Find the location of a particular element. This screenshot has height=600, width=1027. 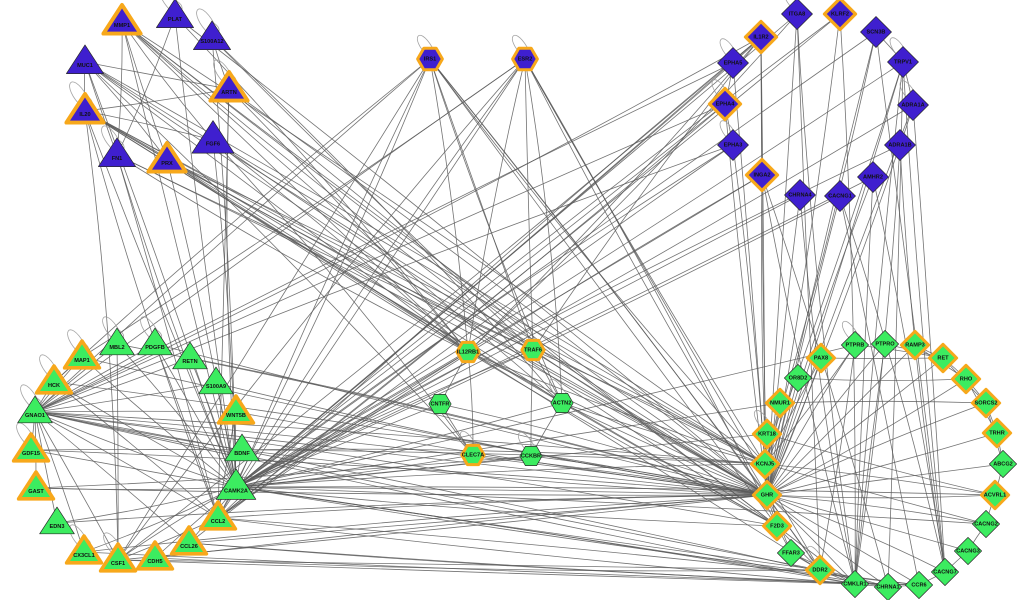

graph-node-map1 is located at coordinates (82, 354).